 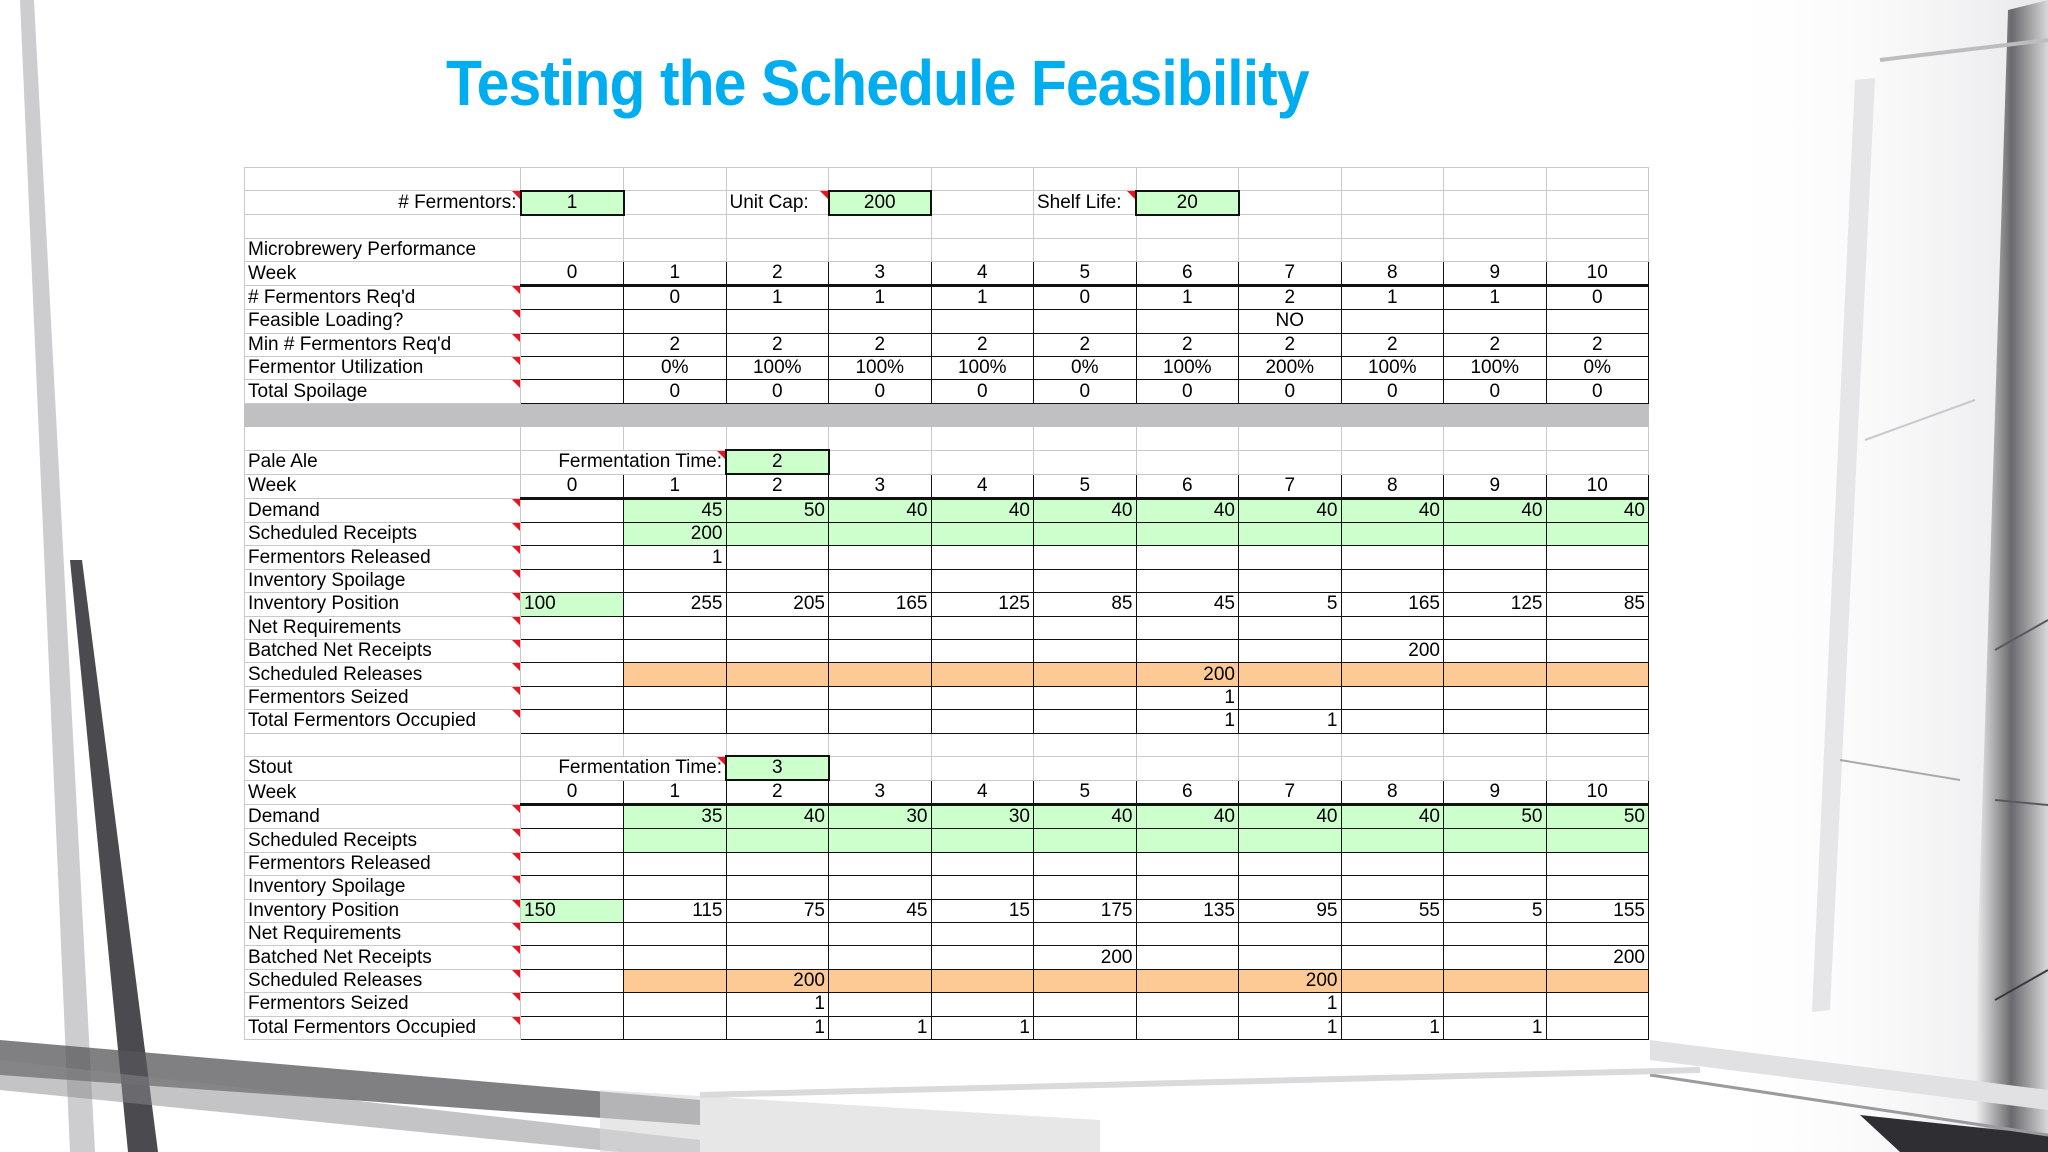 What do you see at coordinates (777, 910) in the screenshot?
I see `data-cell: 75` at bounding box center [777, 910].